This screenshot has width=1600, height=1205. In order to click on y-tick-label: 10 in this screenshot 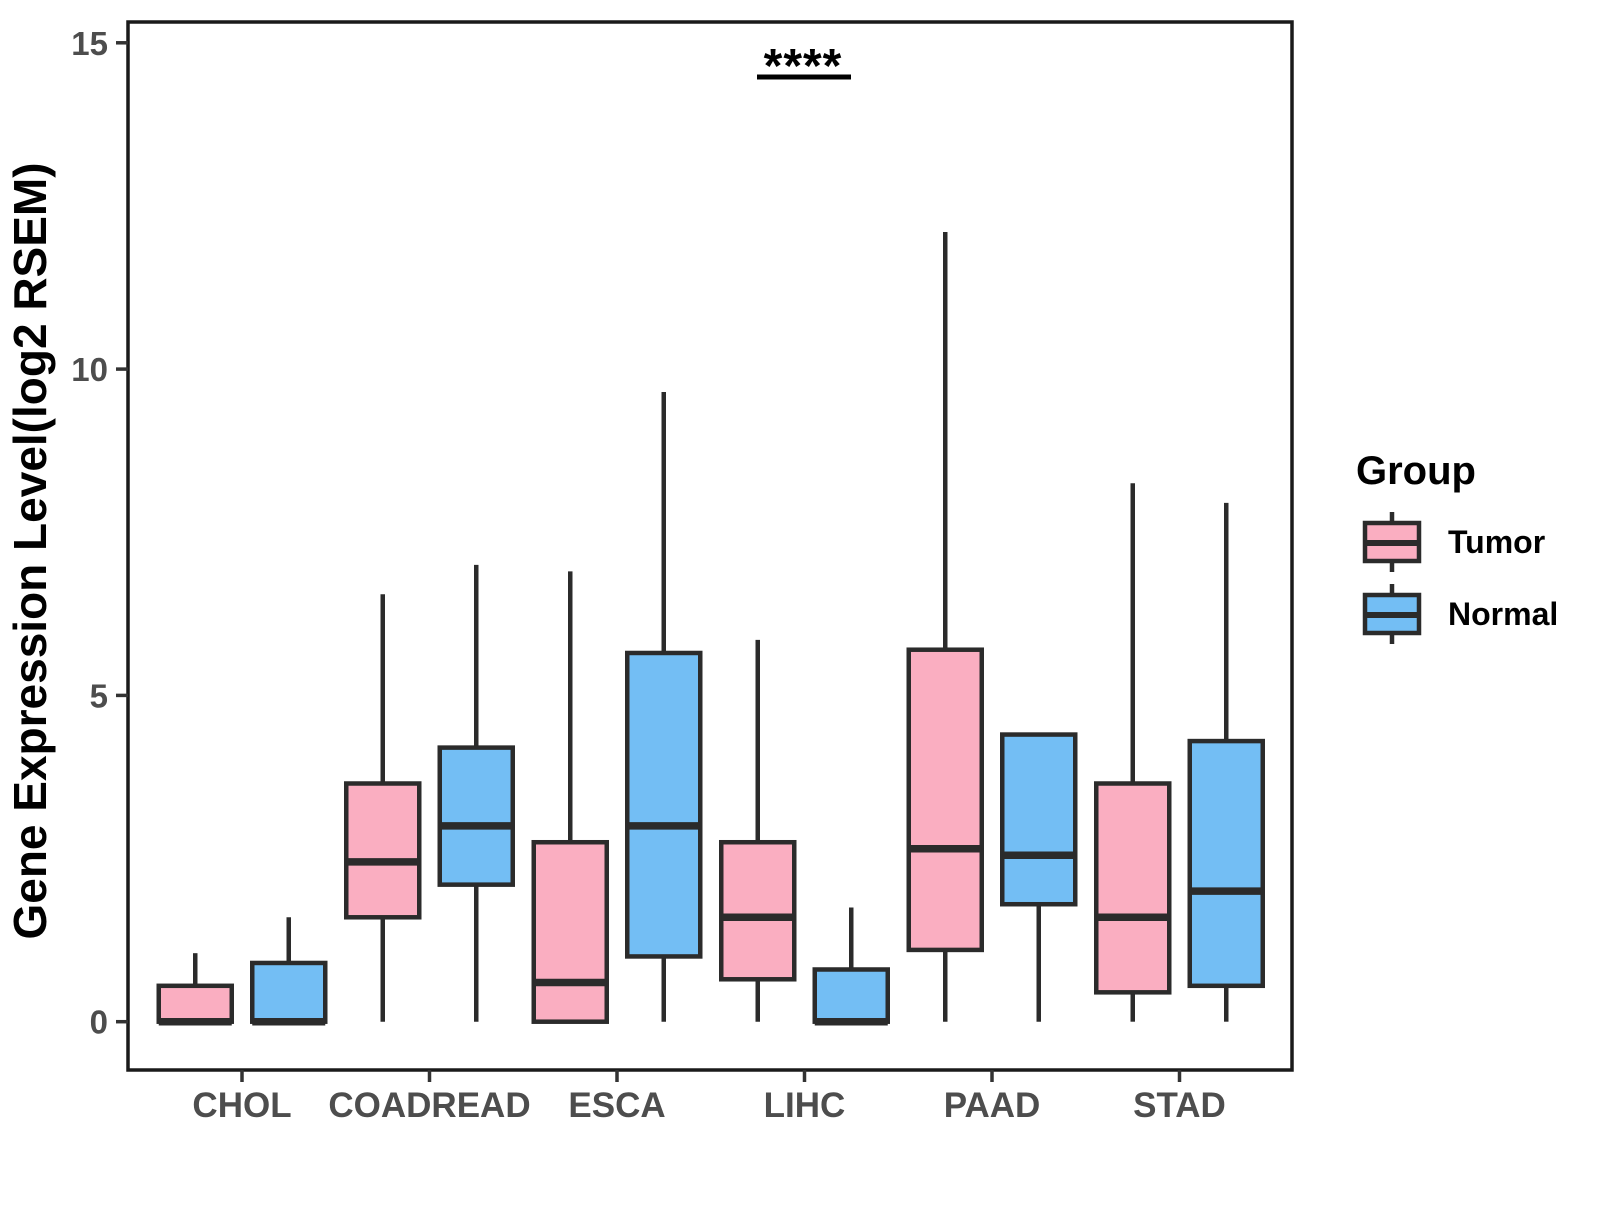, I will do `click(89, 369)`.